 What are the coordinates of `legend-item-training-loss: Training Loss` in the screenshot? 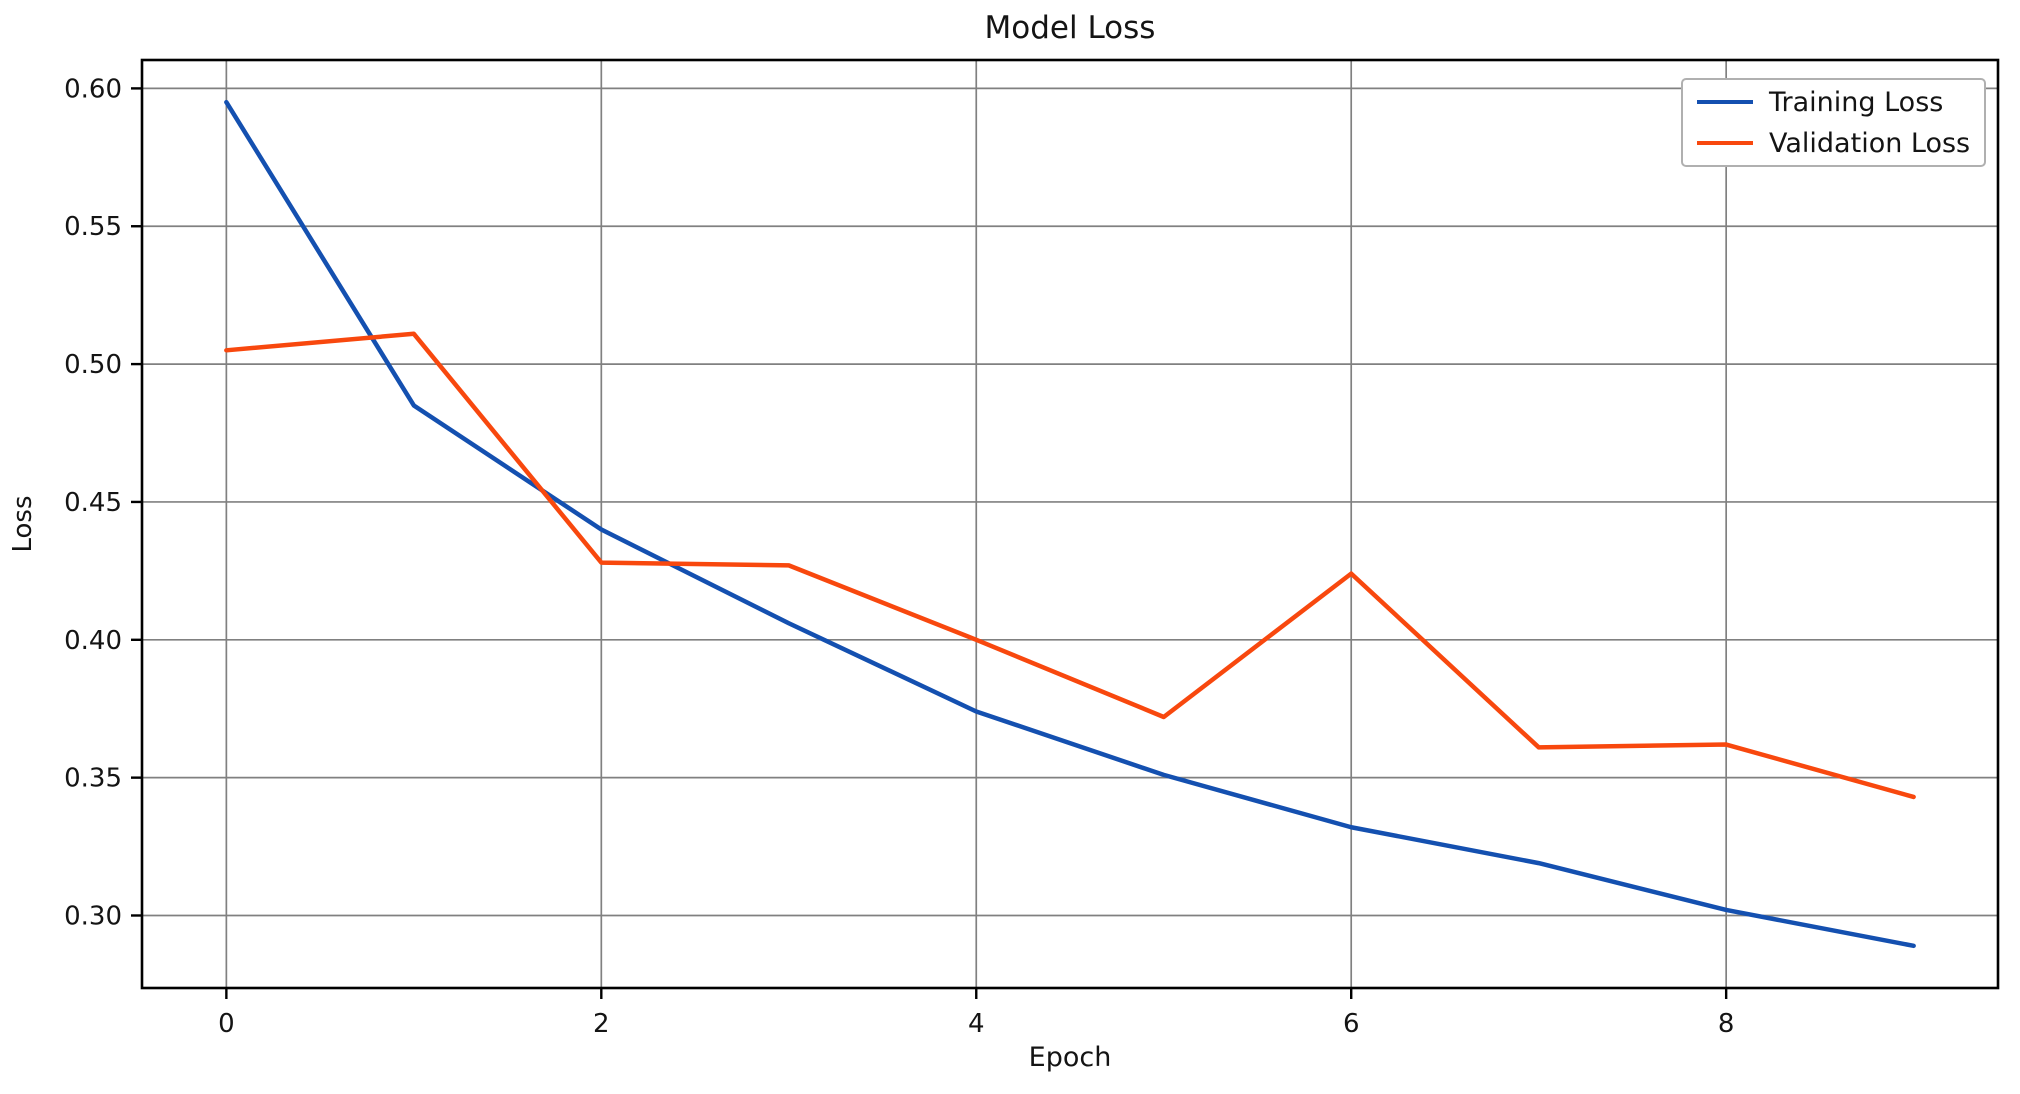 It's located at (1833, 102).